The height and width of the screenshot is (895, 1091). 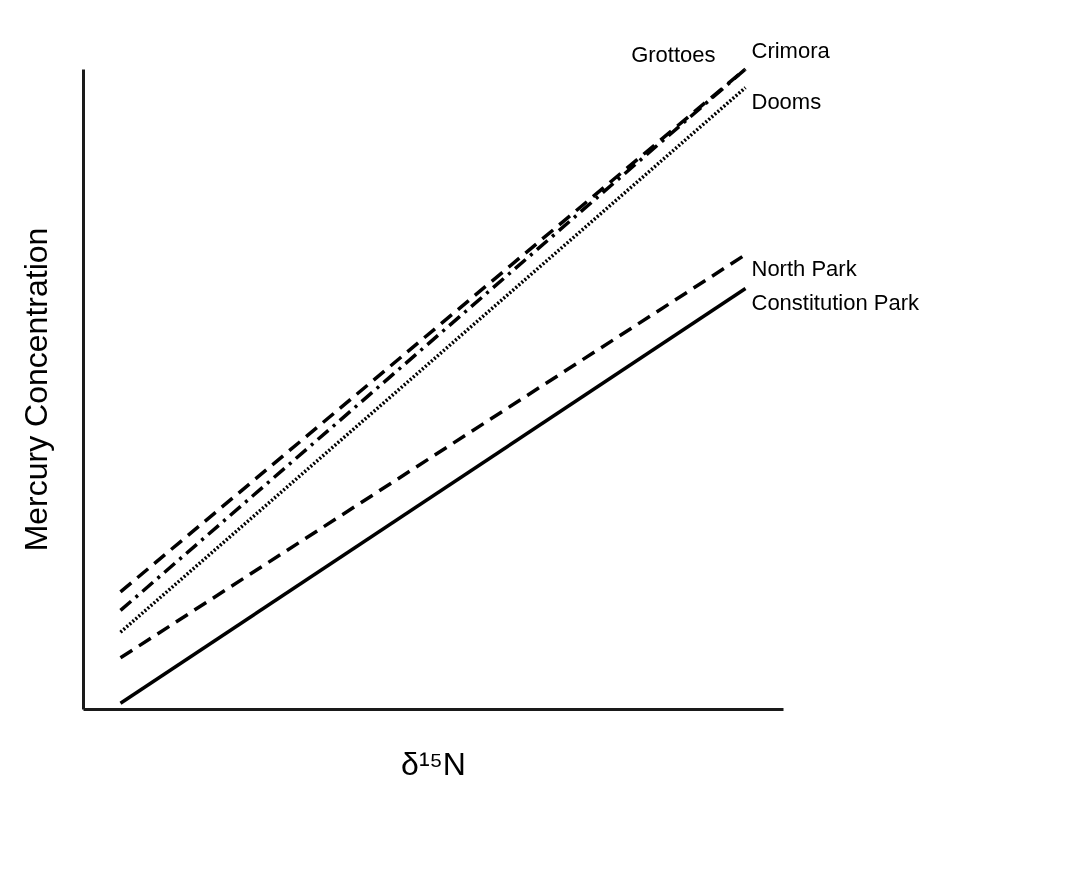 What do you see at coordinates (804, 268) in the screenshot?
I see `series-label: North Park` at bounding box center [804, 268].